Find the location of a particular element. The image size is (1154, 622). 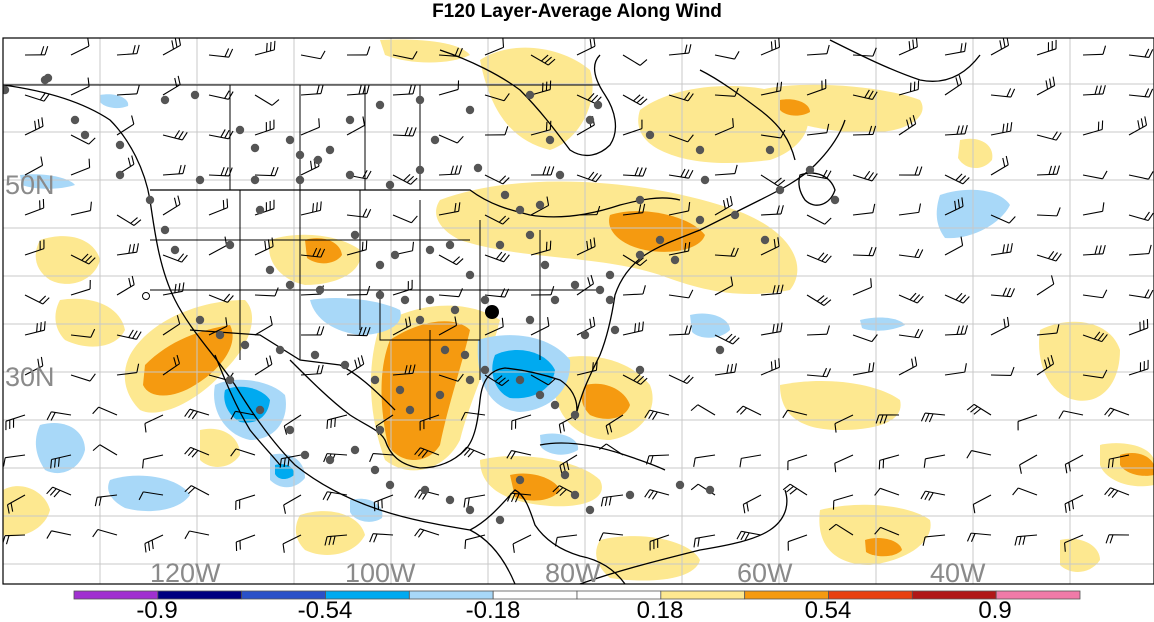

coastline-cuba is located at coordinates (602, 456).